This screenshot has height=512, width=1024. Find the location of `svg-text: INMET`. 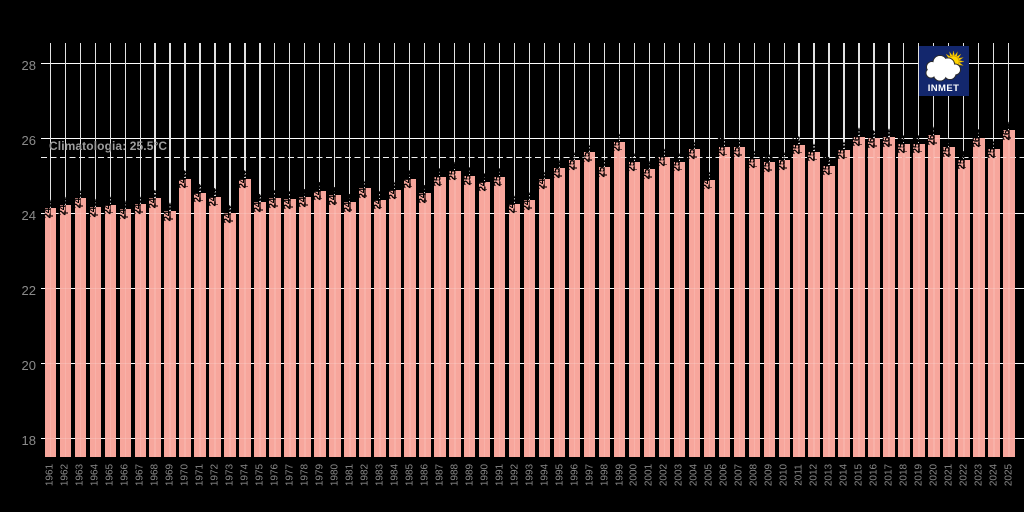

svg-text: INMET is located at coordinates (944, 88).